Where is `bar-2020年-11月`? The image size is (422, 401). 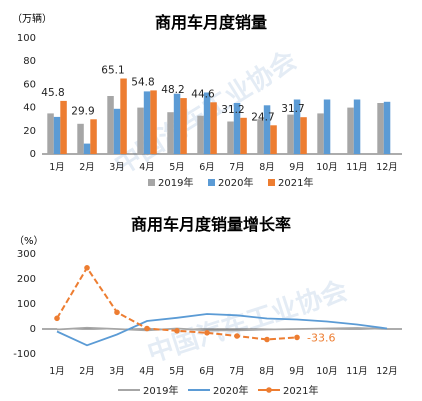
bar-2020年-11月 is located at coordinates (357, 126).